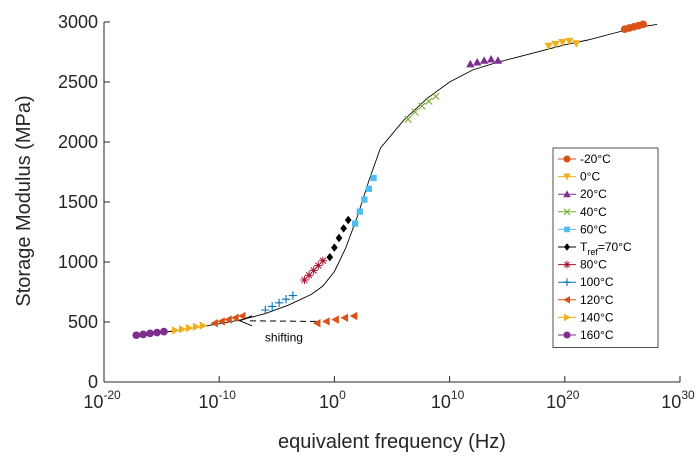  Describe the element at coordinates (280, 321) in the screenshot. I see `shifting-arrow-line` at that location.